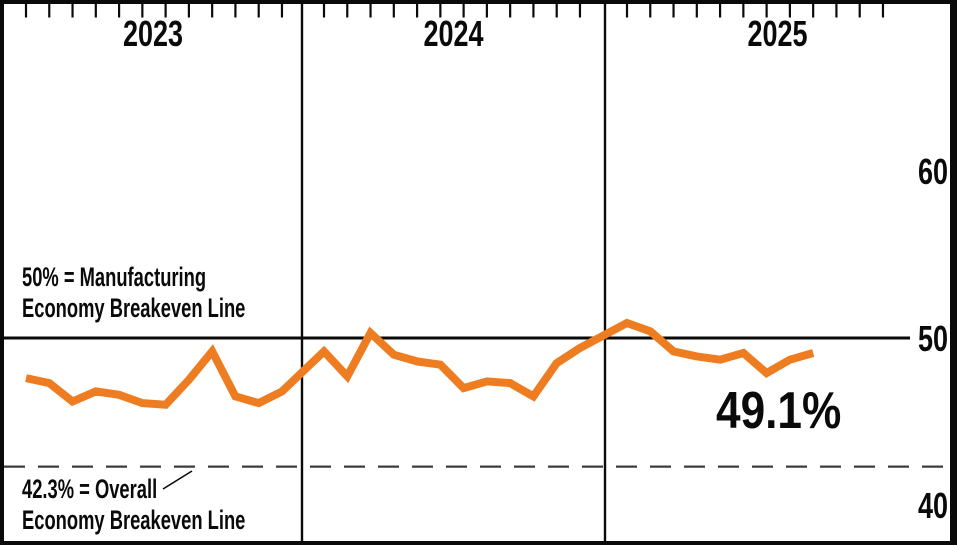 This screenshot has width=957, height=545. I want to click on y-axis-label-50: 50, so click(933, 338).